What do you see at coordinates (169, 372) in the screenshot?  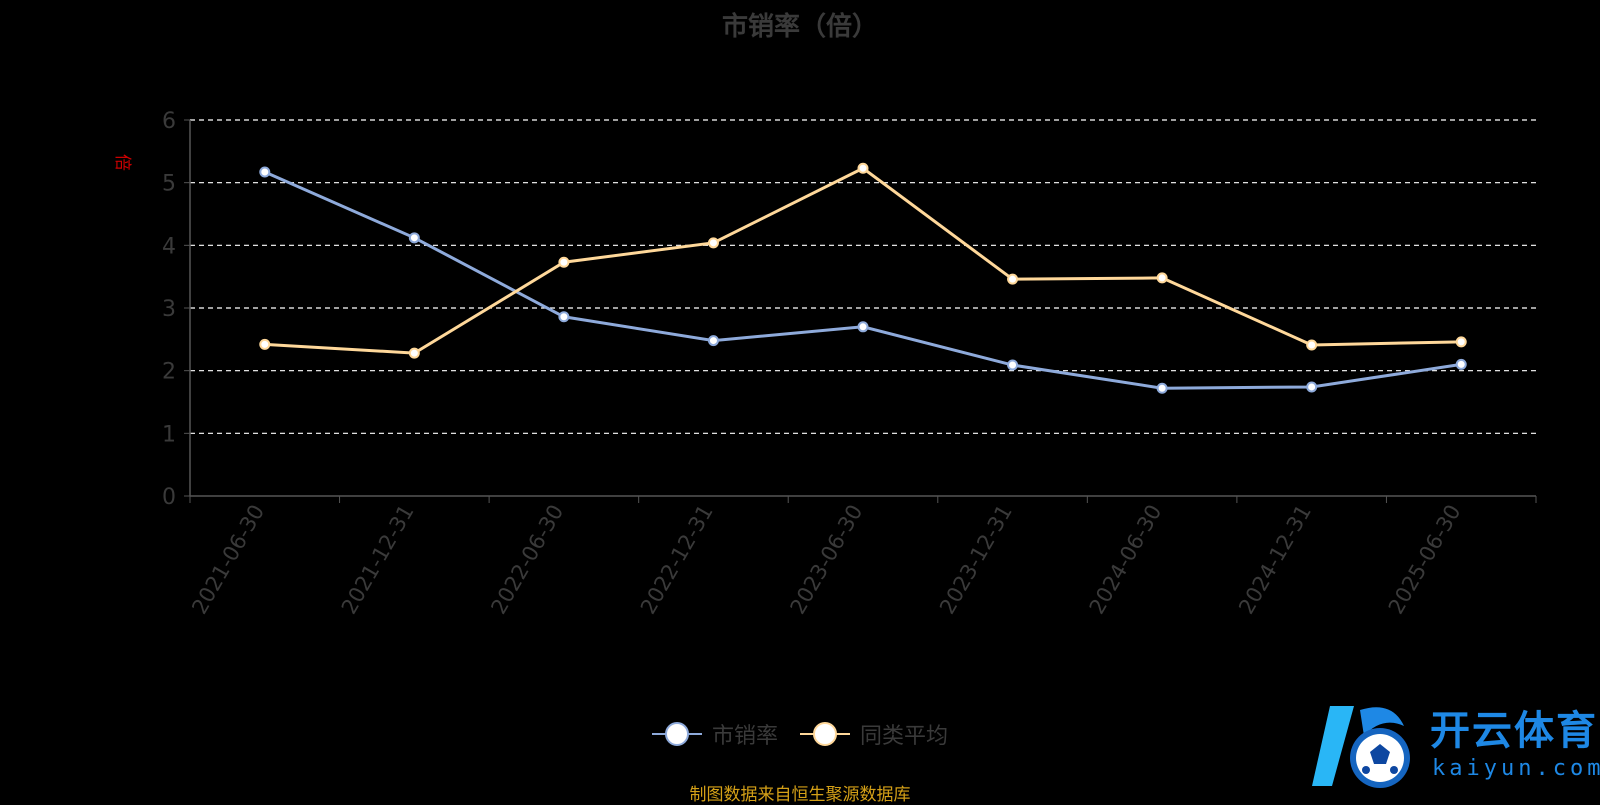 I see `y-tick-label: 2` at bounding box center [169, 372].